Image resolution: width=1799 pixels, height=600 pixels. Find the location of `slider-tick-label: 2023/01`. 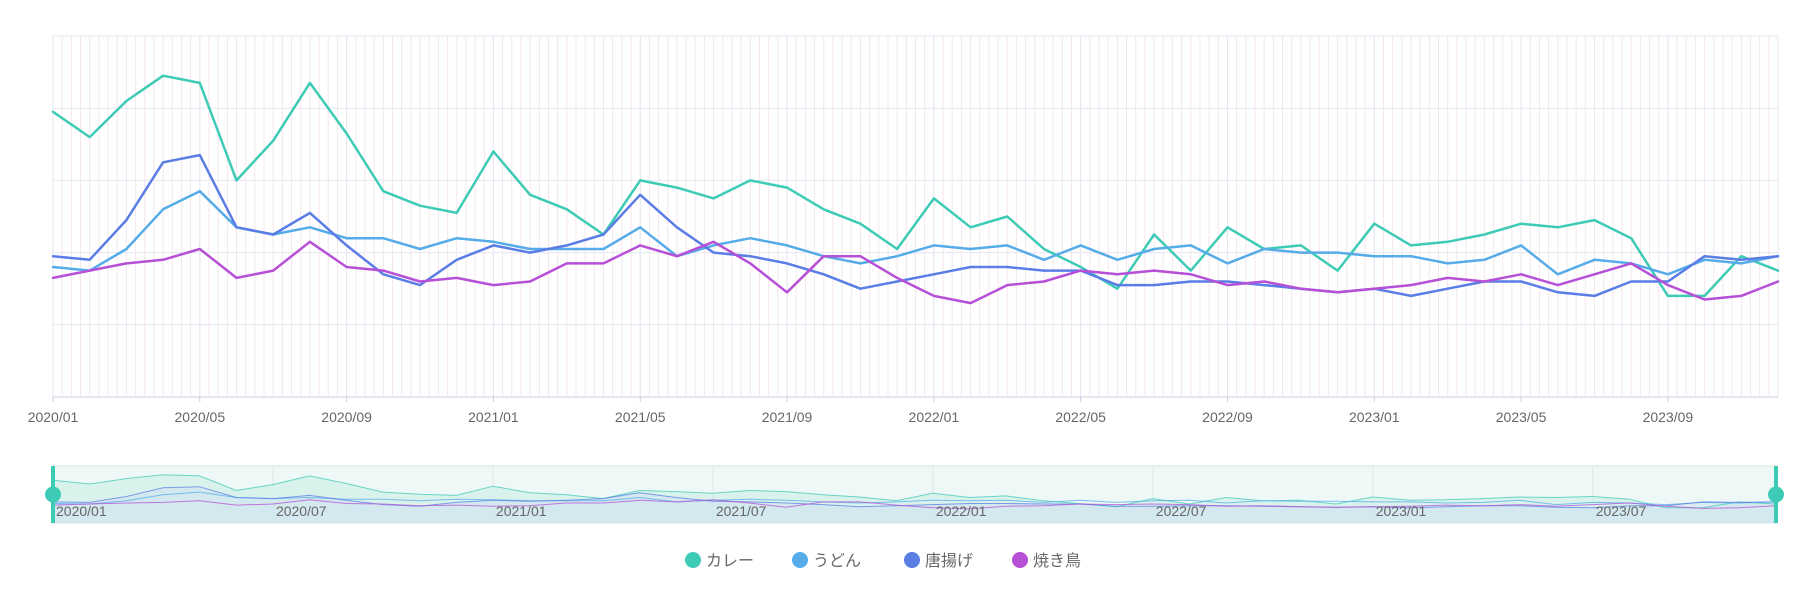

slider-tick-label: 2023/01 is located at coordinates (1401, 511).